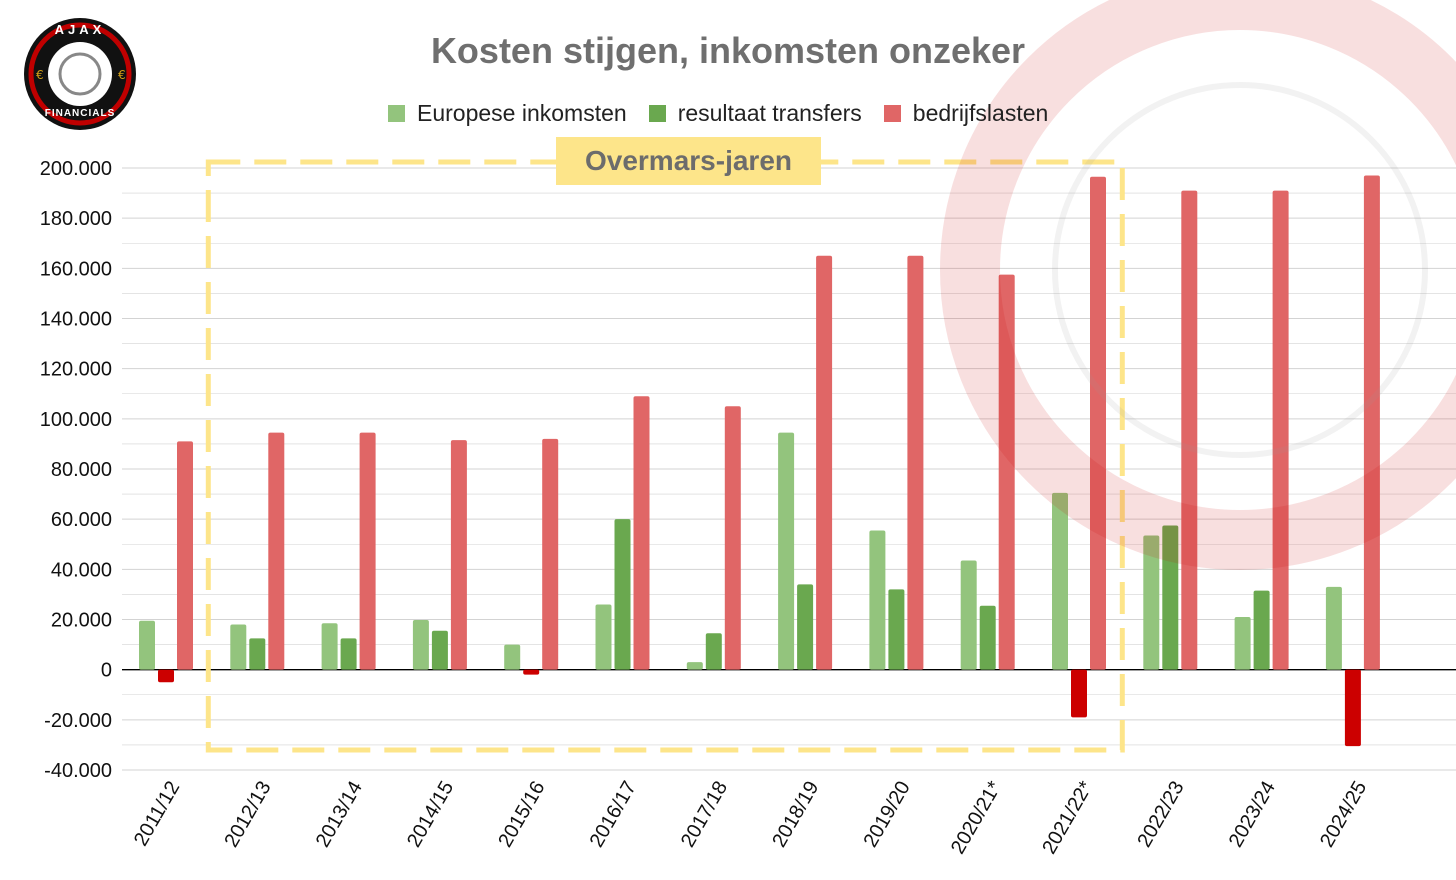 This screenshot has height=880, width=1456. I want to click on x-tick-label: 2019/20, so click(887, 815).